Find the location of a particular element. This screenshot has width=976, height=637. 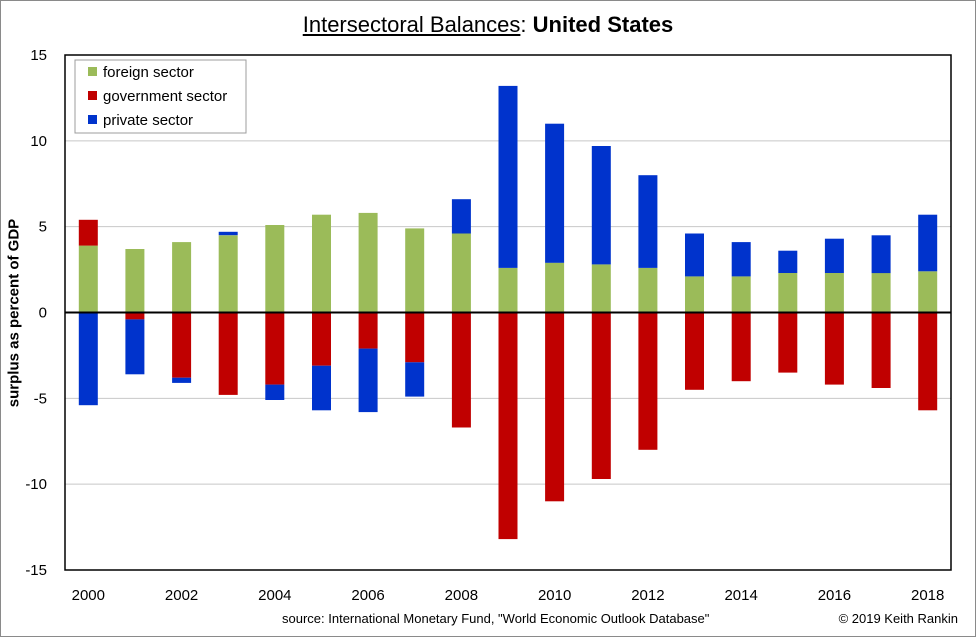

bar-foreign-sector-2013 is located at coordinates (694, 294).